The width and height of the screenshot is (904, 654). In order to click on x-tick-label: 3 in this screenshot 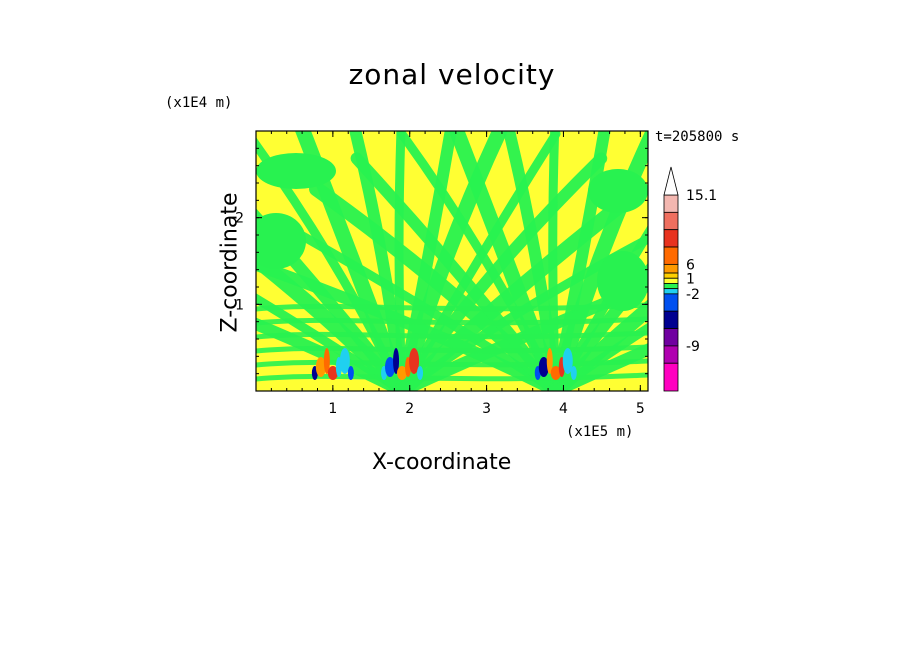, I will do `click(486, 409)`.